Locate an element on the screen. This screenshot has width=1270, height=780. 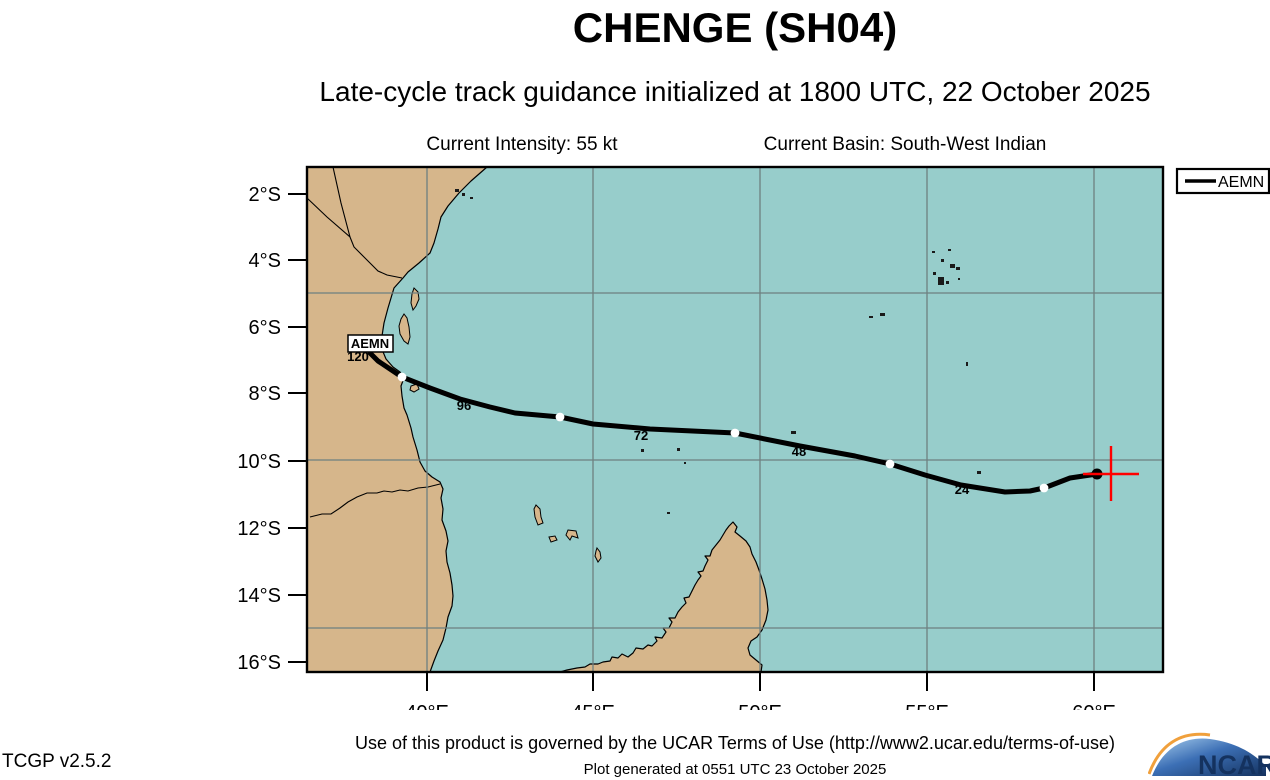
track-hour-label-96: 96 is located at coordinates (464, 405).